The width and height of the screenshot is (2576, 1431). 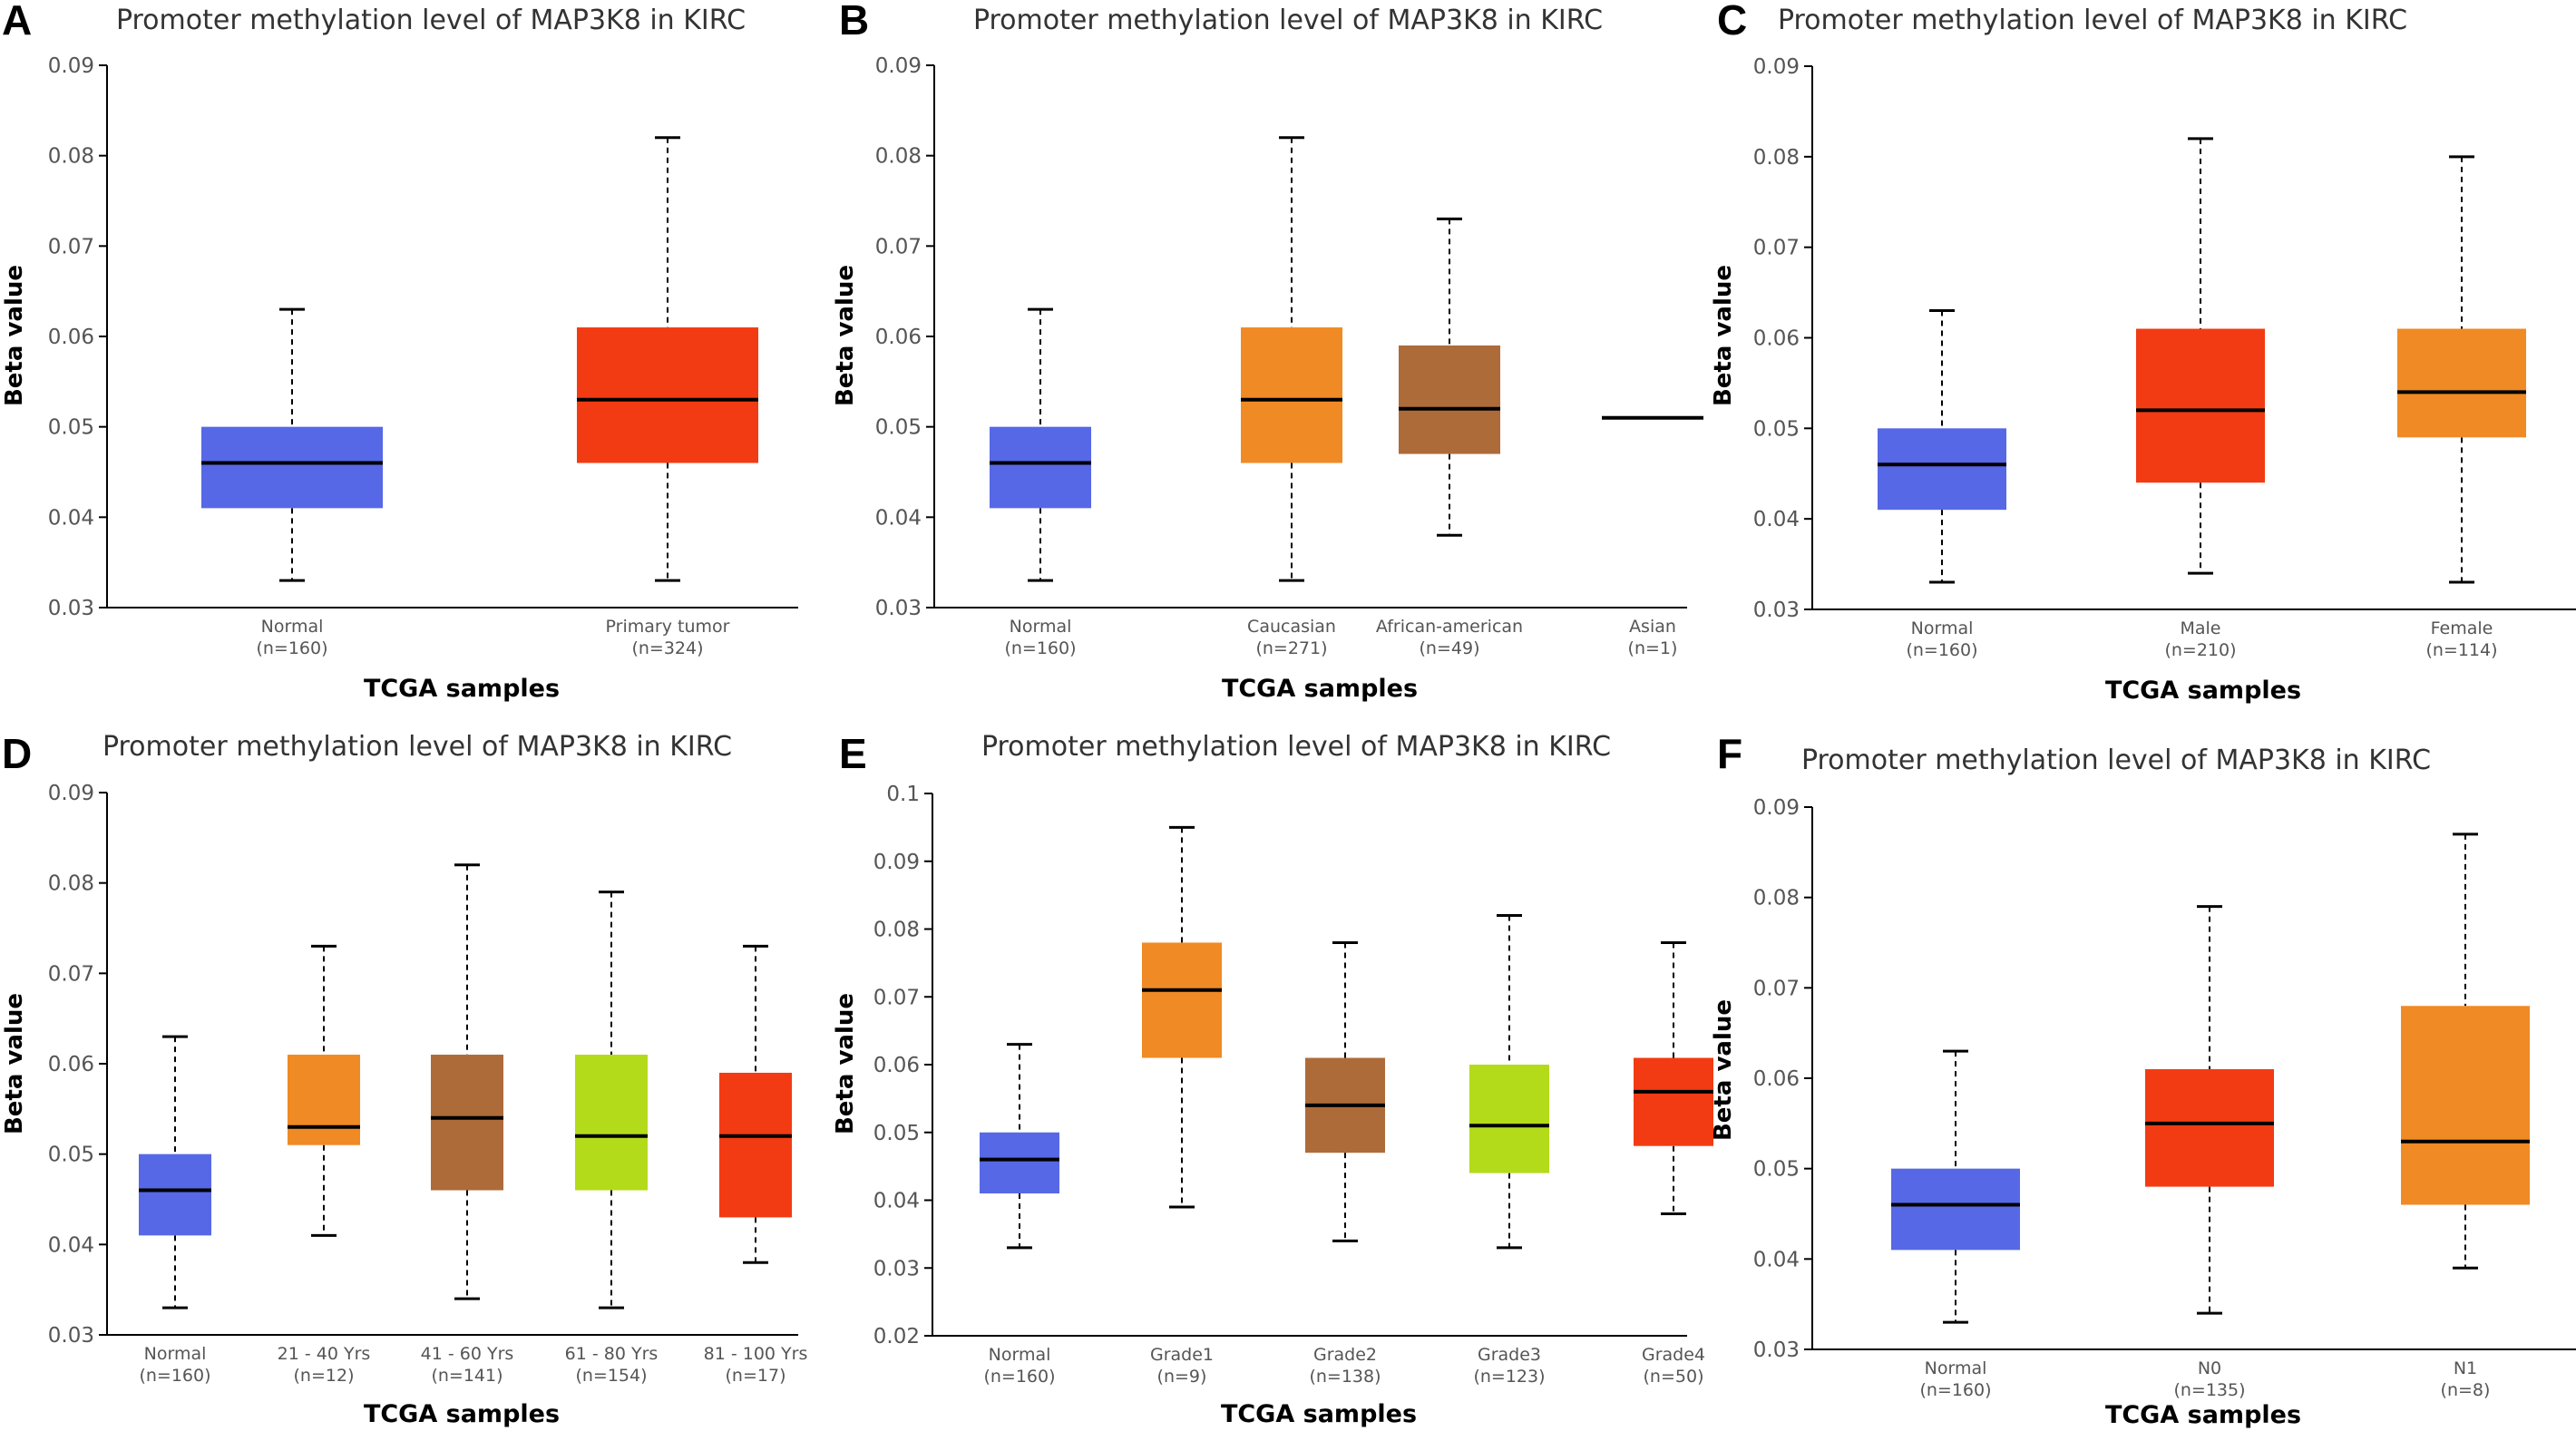 What do you see at coordinates (1674, 1377) in the screenshot?
I see `category-count: (n=50)` at bounding box center [1674, 1377].